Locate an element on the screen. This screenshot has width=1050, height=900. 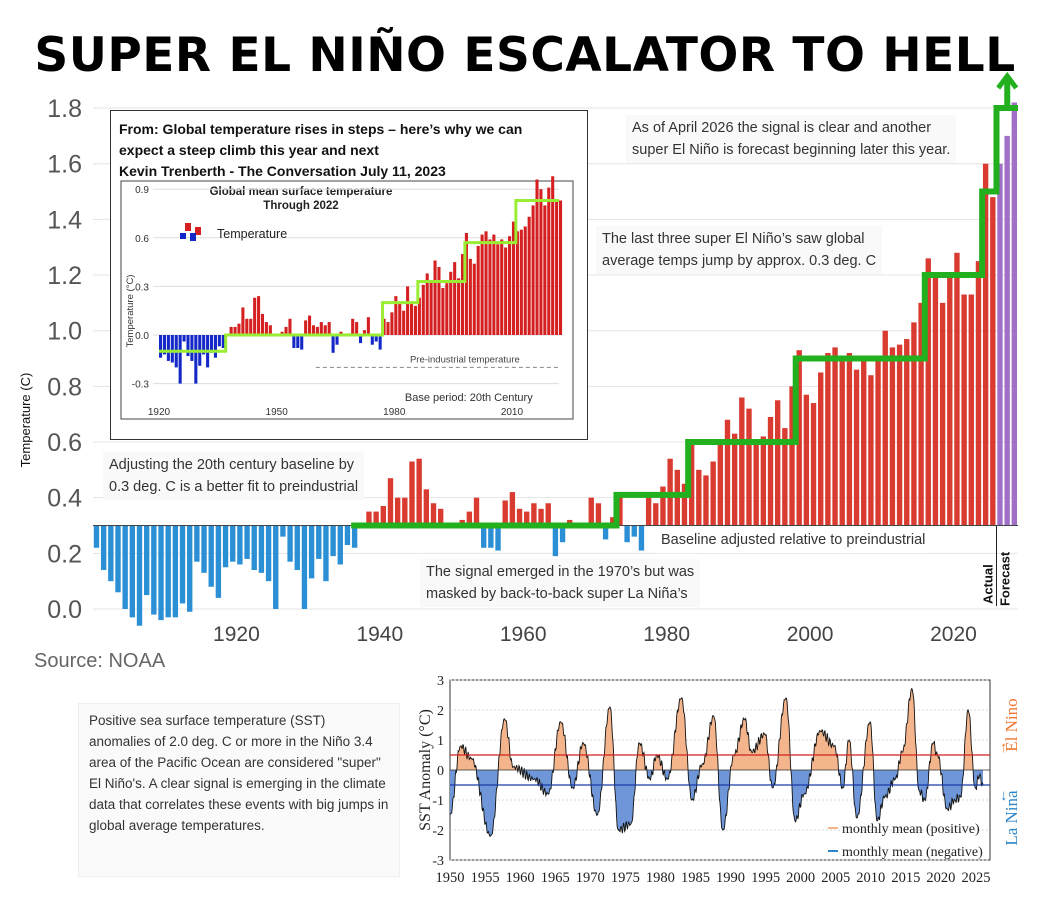
source-label: Source: NOAA is located at coordinates (100, 661).